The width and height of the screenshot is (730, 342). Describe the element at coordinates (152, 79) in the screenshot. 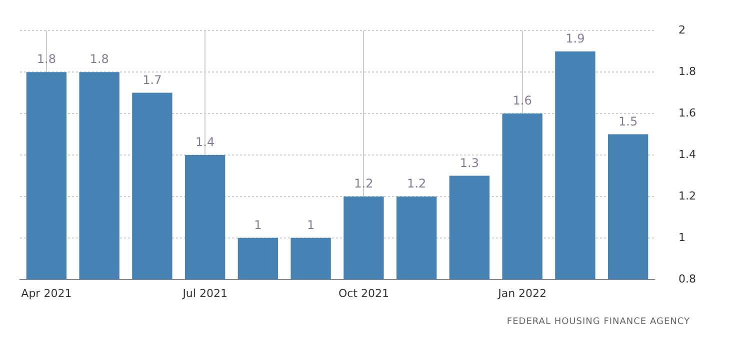

I see `data-label: 1.7` at that location.